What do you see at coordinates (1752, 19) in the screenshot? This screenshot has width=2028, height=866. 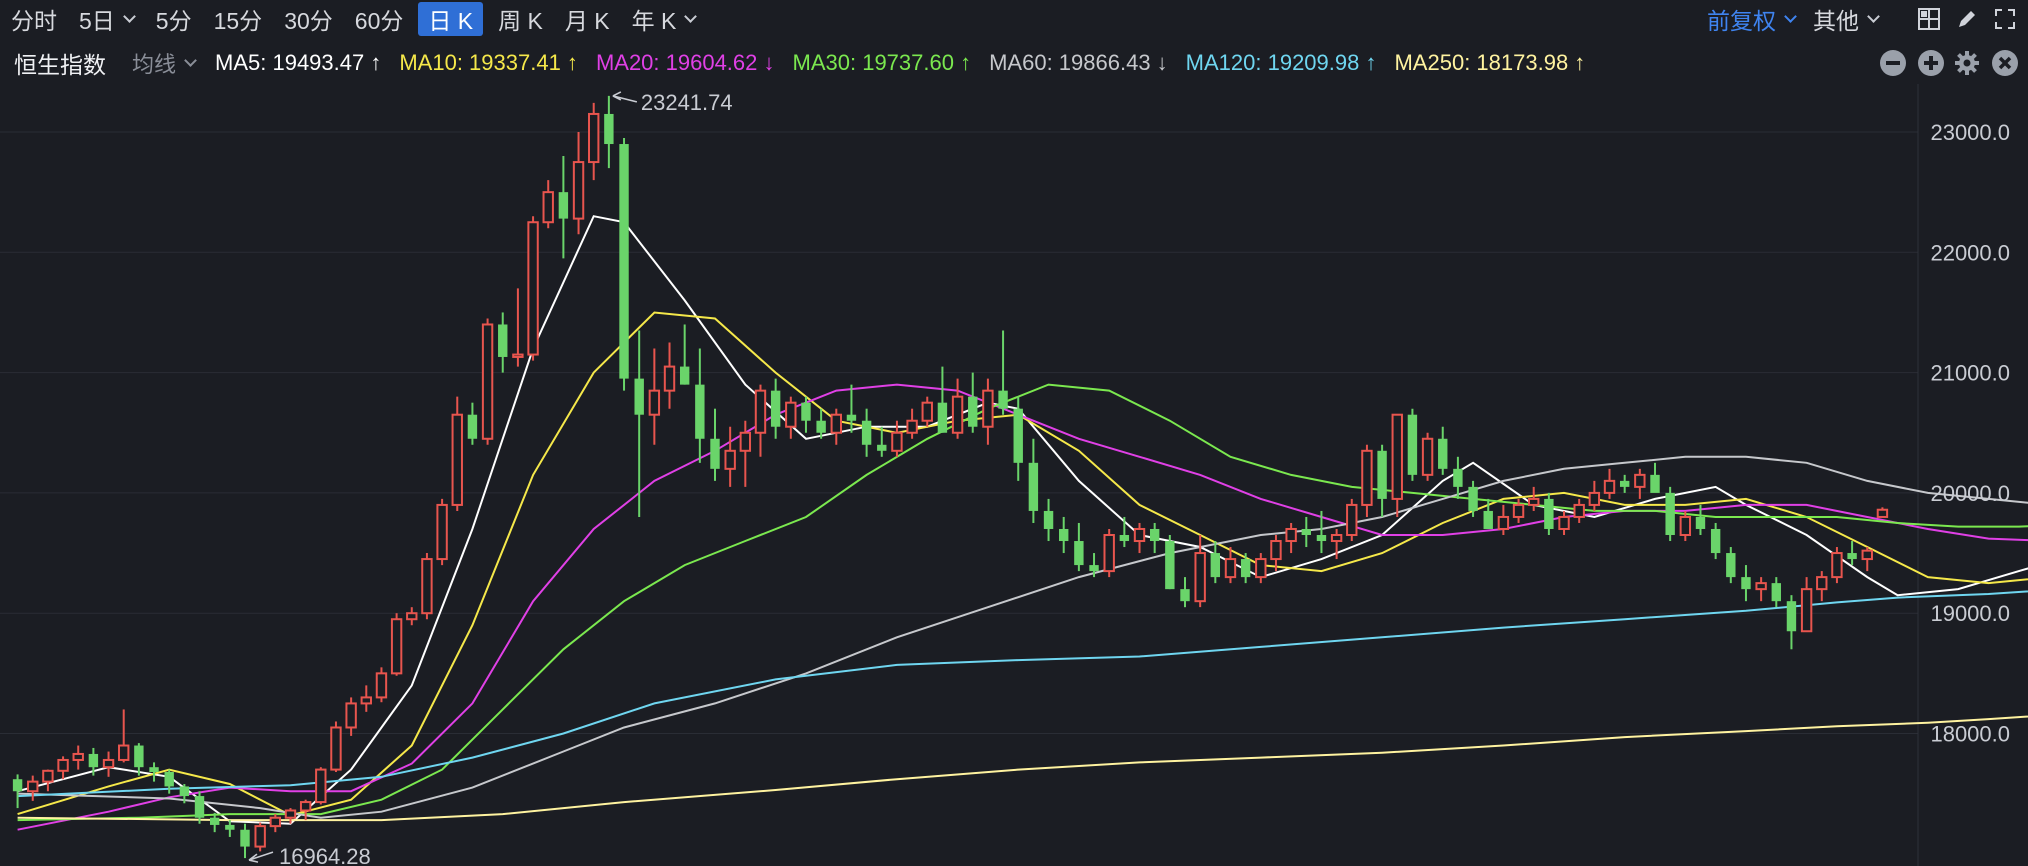 I see `price-adjust-dropdown: 前复权` at bounding box center [1752, 19].